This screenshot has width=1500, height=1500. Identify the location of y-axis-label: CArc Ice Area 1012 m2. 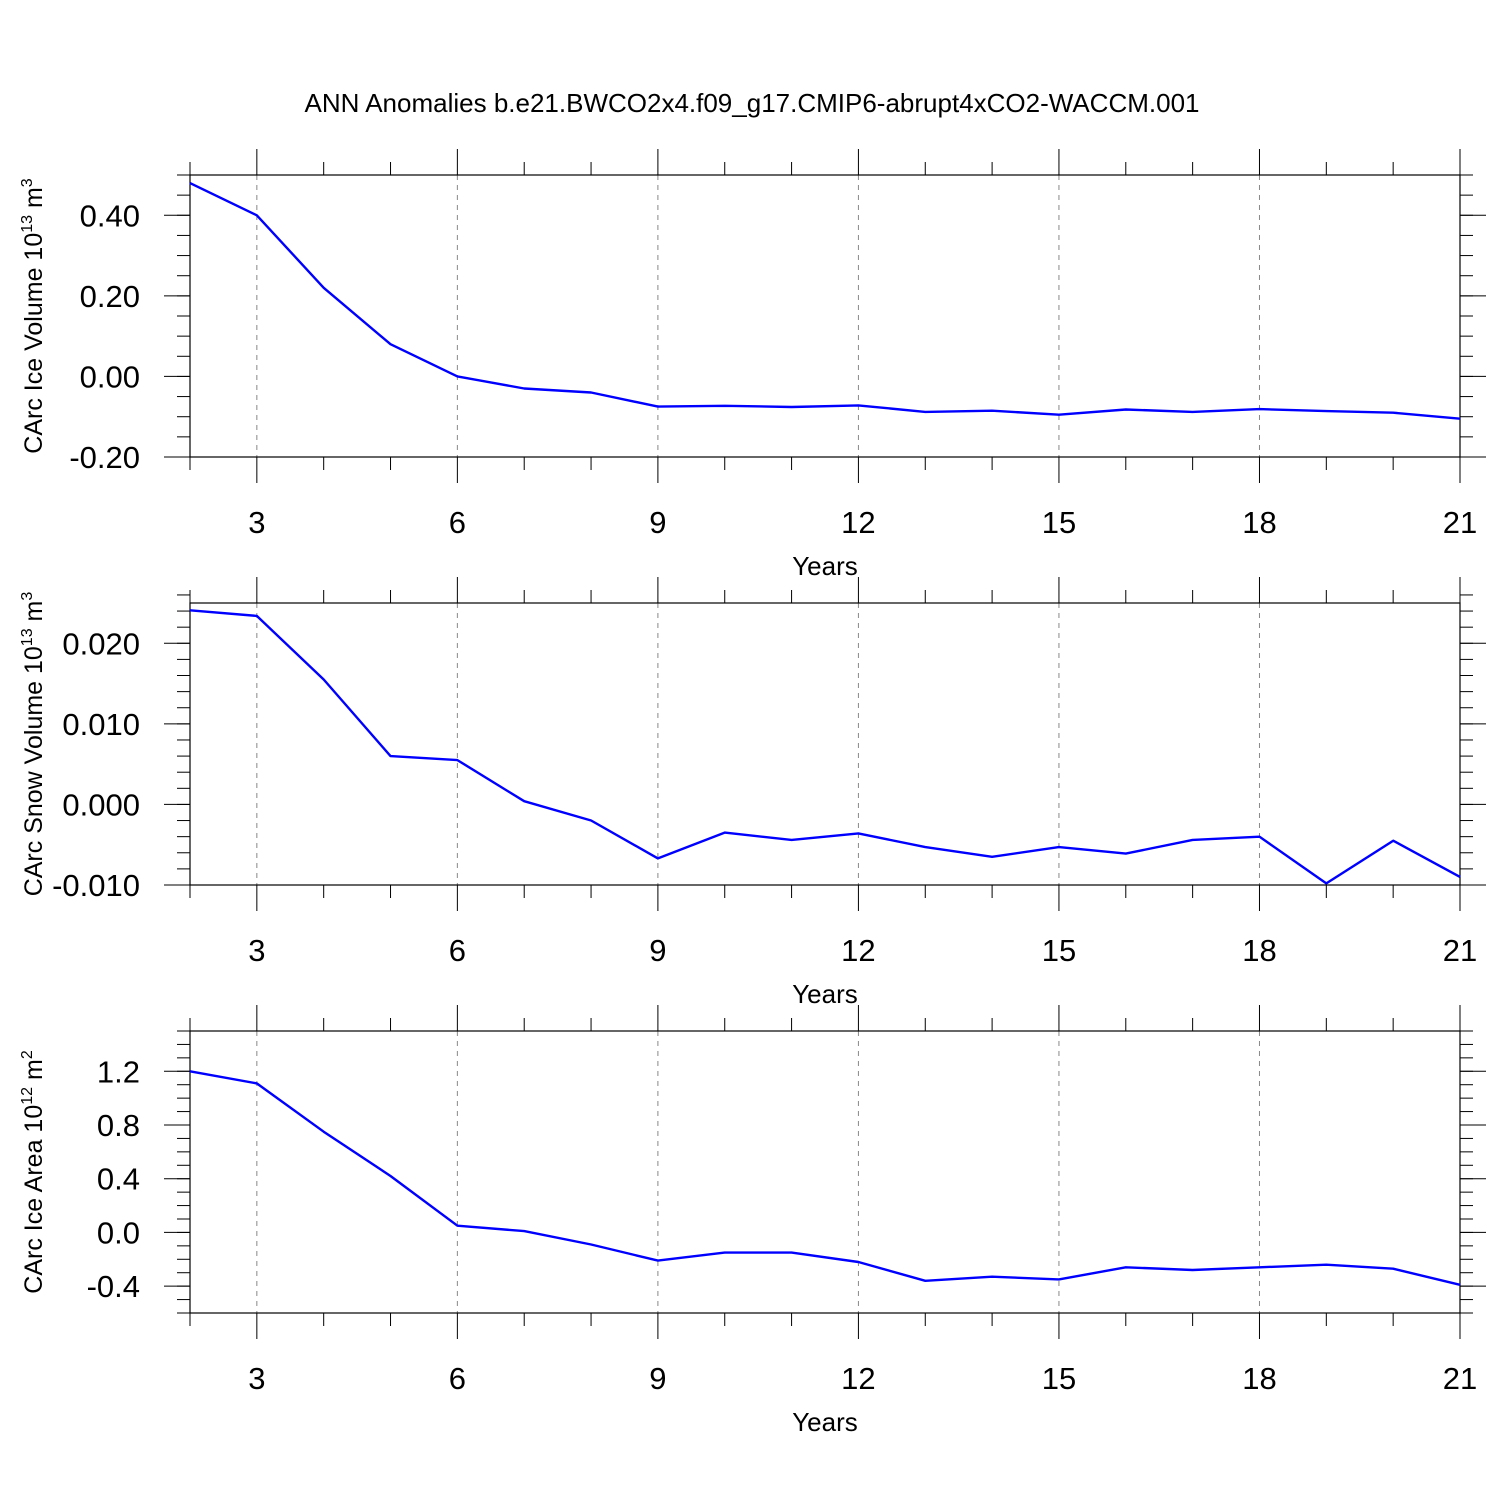
(33, 1172).